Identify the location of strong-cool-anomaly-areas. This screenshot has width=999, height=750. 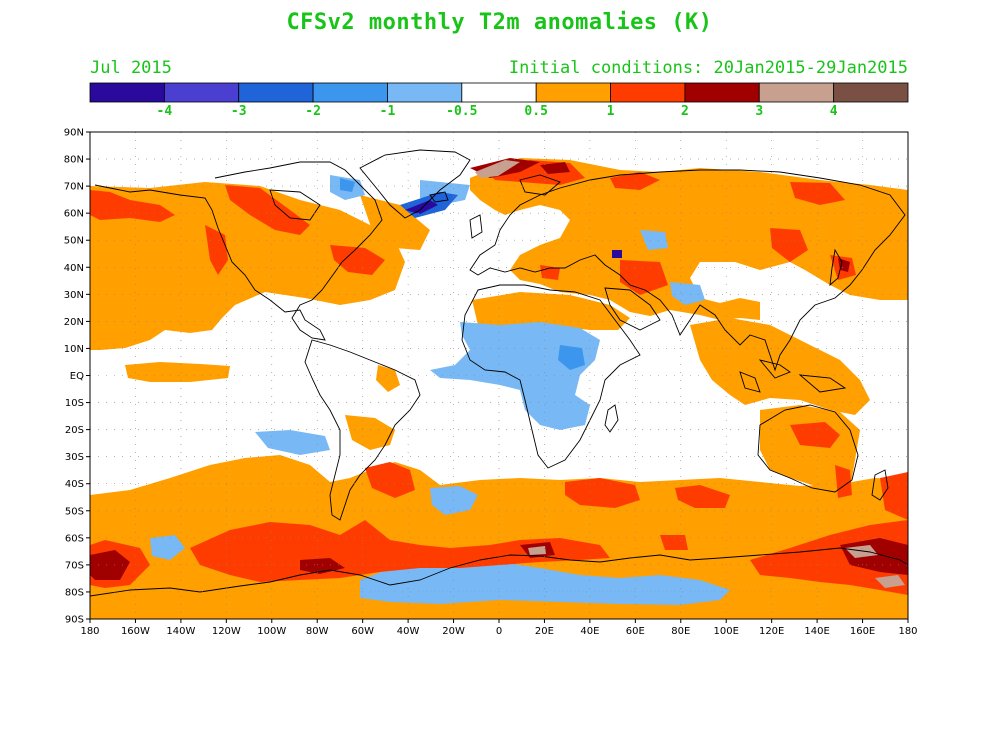
(481, 274).